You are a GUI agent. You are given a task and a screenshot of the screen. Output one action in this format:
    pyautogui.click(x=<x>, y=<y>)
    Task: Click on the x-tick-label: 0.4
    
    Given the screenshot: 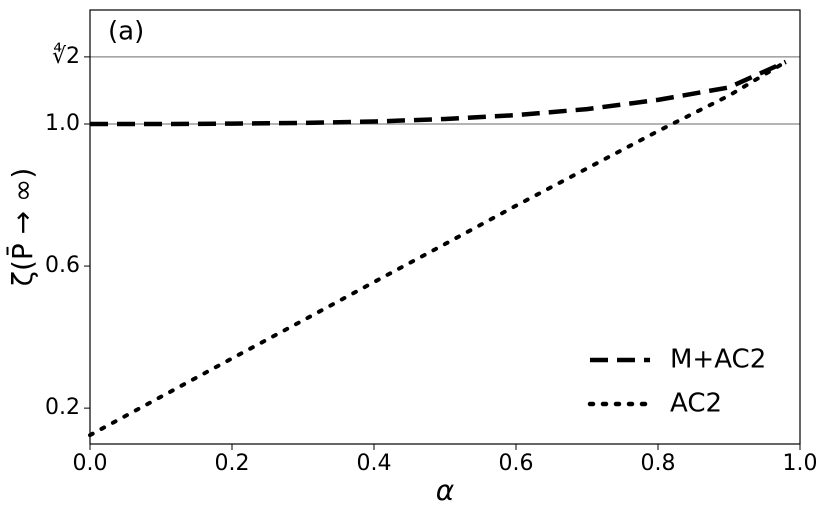 What is the action you would take?
    pyautogui.click(x=374, y=463)
    